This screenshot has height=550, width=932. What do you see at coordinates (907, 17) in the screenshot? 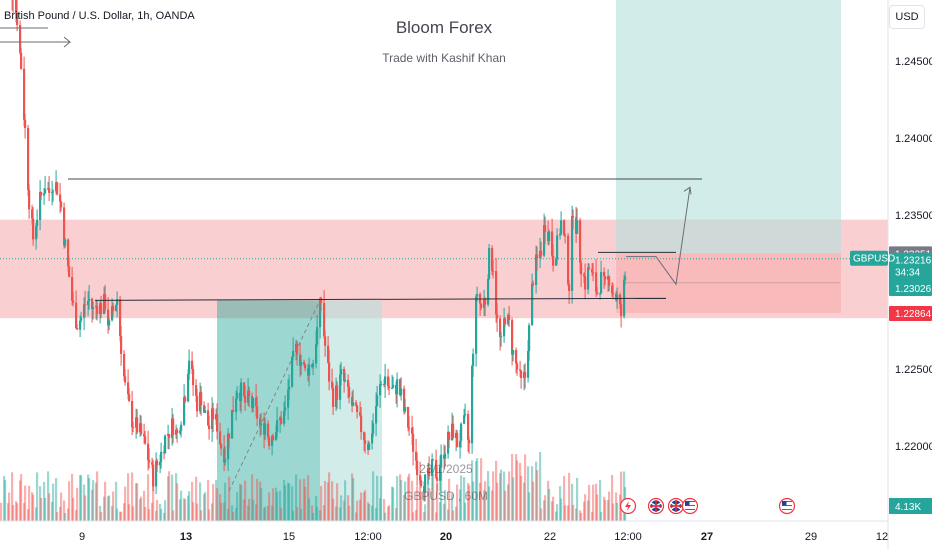
I see `currency-button: USD` at bounding box center [907, 17].